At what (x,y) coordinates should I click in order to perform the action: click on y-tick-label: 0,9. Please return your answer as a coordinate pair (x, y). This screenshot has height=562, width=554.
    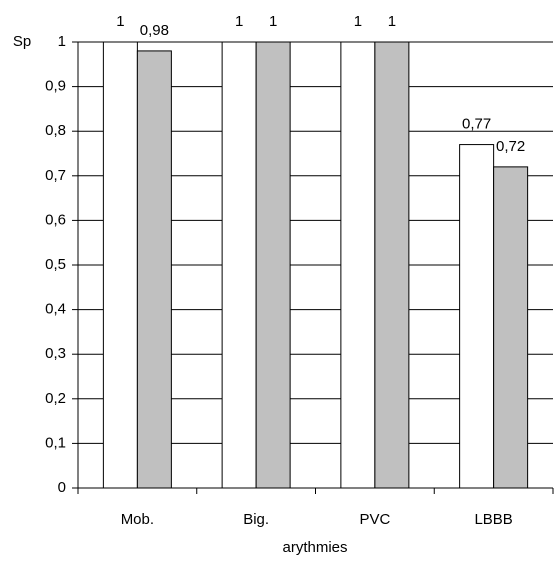
    Looking at the image, I should click on (55, 86).